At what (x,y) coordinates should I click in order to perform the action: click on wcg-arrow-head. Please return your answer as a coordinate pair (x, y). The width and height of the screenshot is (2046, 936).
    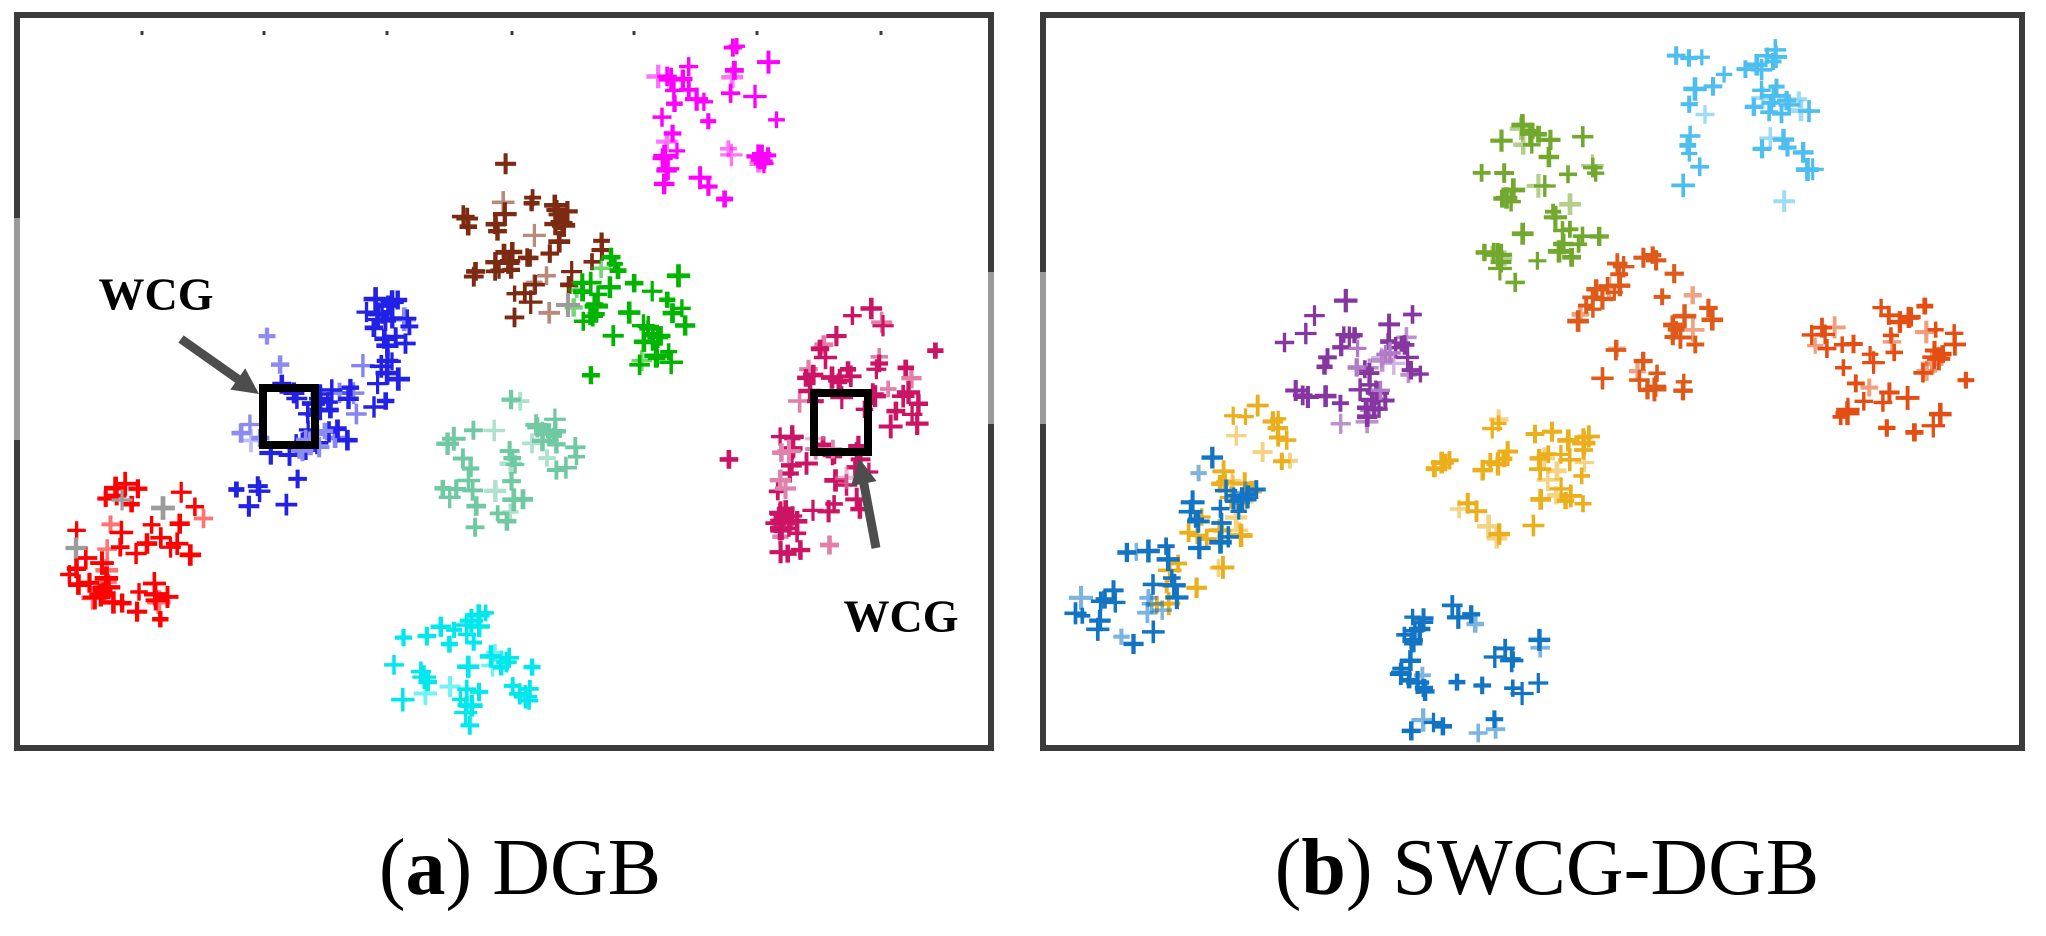
    Looking at the image, I should click on (244, 381).